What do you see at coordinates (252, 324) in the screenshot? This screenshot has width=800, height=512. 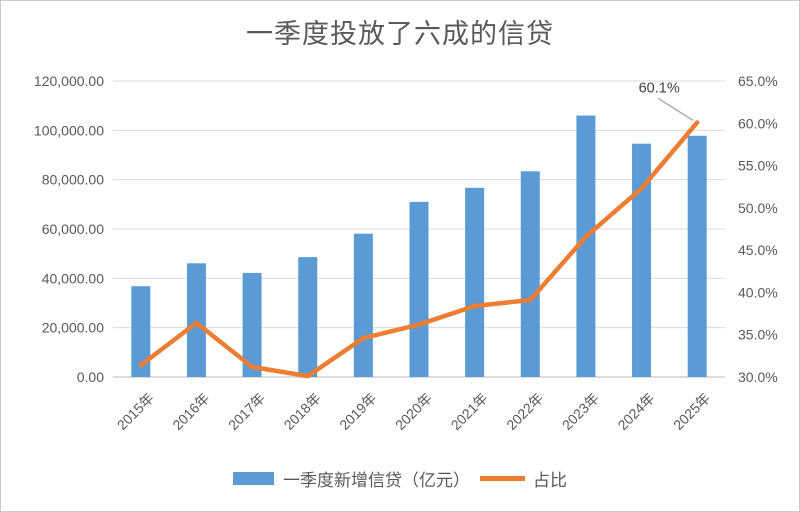 I see `bar-2017年` at bounding box center [252, 324].